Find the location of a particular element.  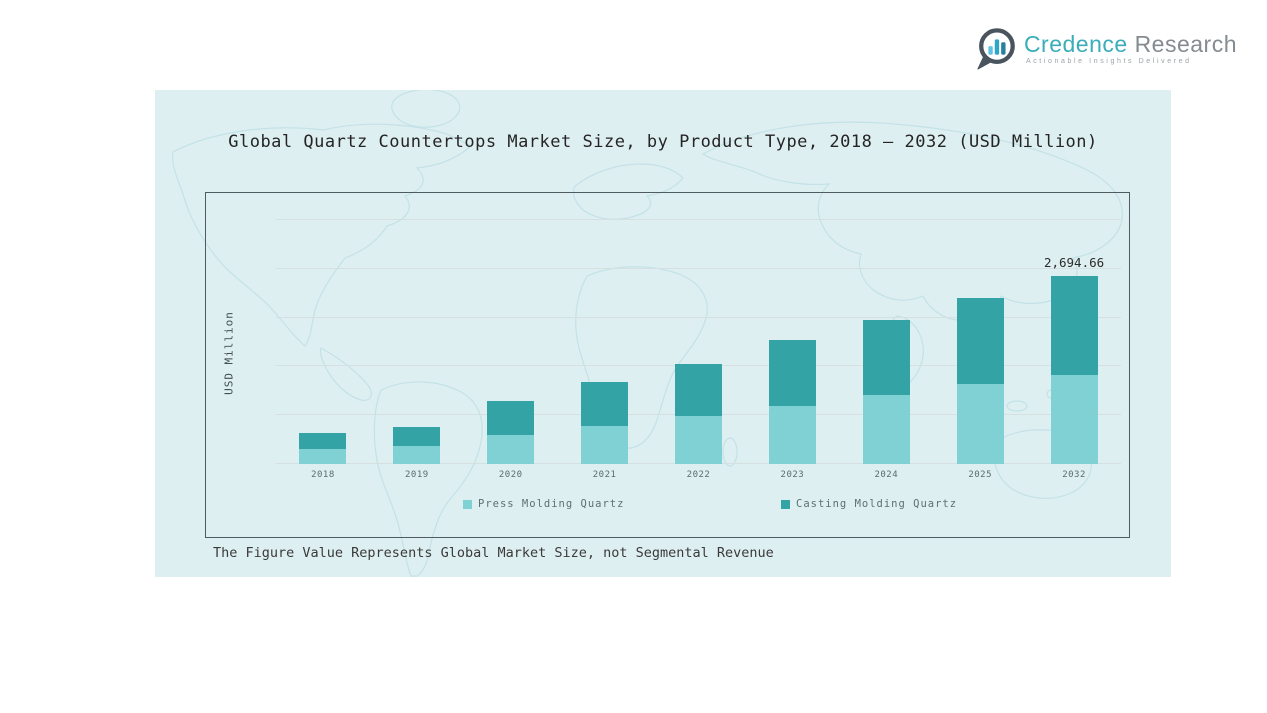

logo-tagline: Actionable Insights Delivered is located at coordinates (1108, 61).